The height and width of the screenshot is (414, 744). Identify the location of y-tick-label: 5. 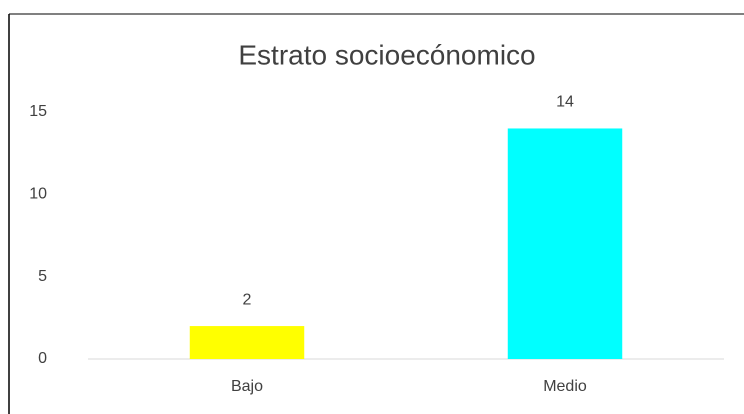
(42, 276).